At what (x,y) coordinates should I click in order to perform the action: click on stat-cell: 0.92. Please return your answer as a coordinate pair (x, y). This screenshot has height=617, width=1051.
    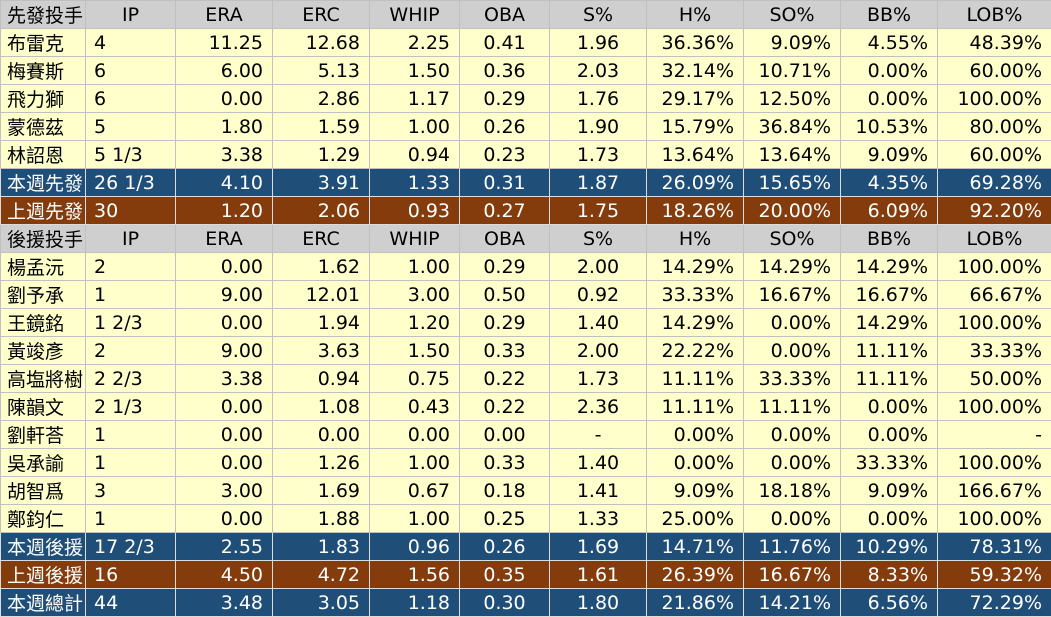
    Looking at the image, I should click on (598, 295).